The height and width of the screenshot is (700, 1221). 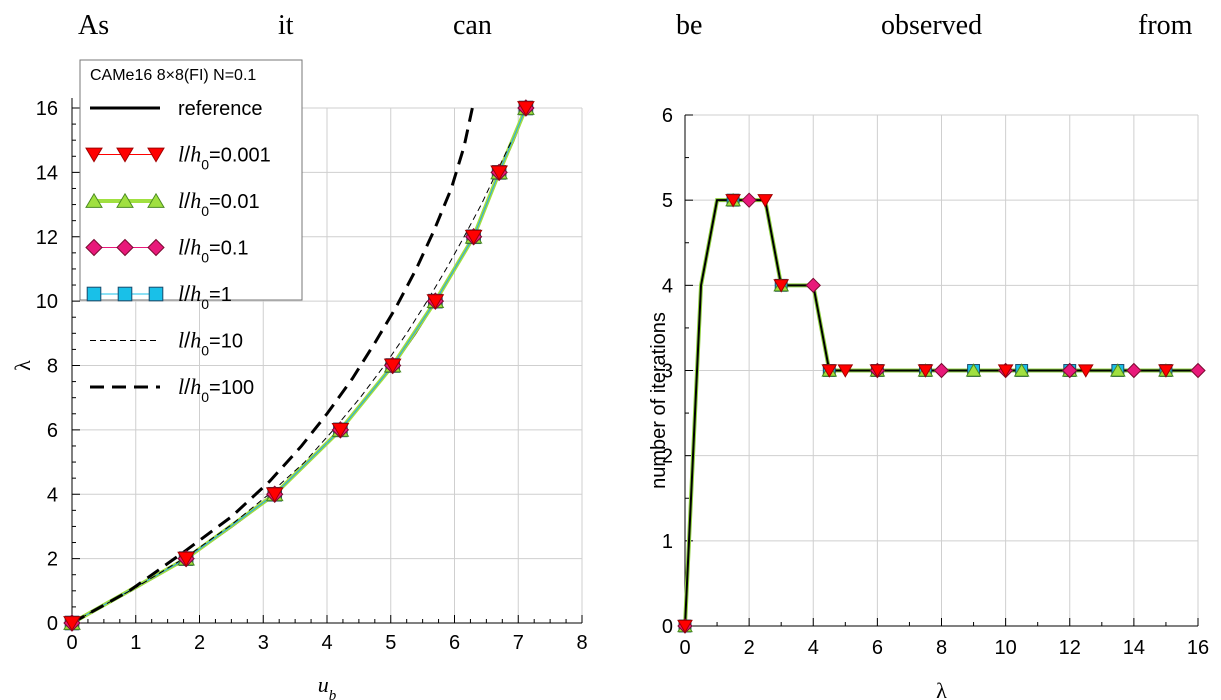 I want to click on x-tick-label: 16, so click(x=1198, y=648).